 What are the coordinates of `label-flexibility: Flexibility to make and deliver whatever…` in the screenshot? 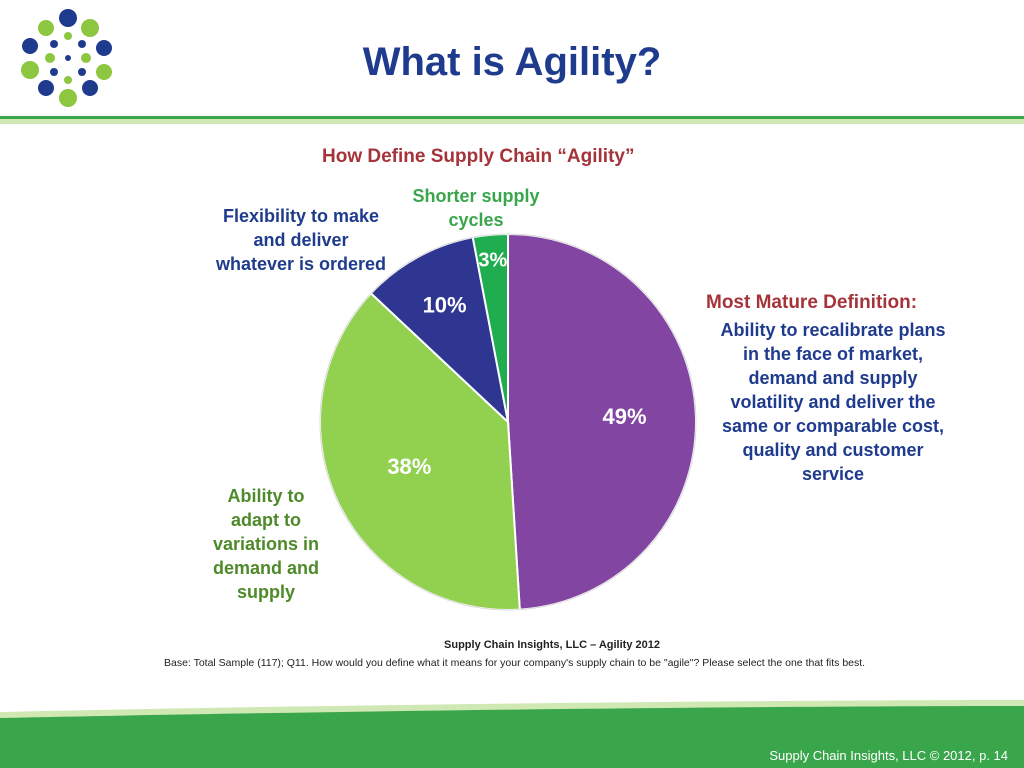 It's located at (301, 240).